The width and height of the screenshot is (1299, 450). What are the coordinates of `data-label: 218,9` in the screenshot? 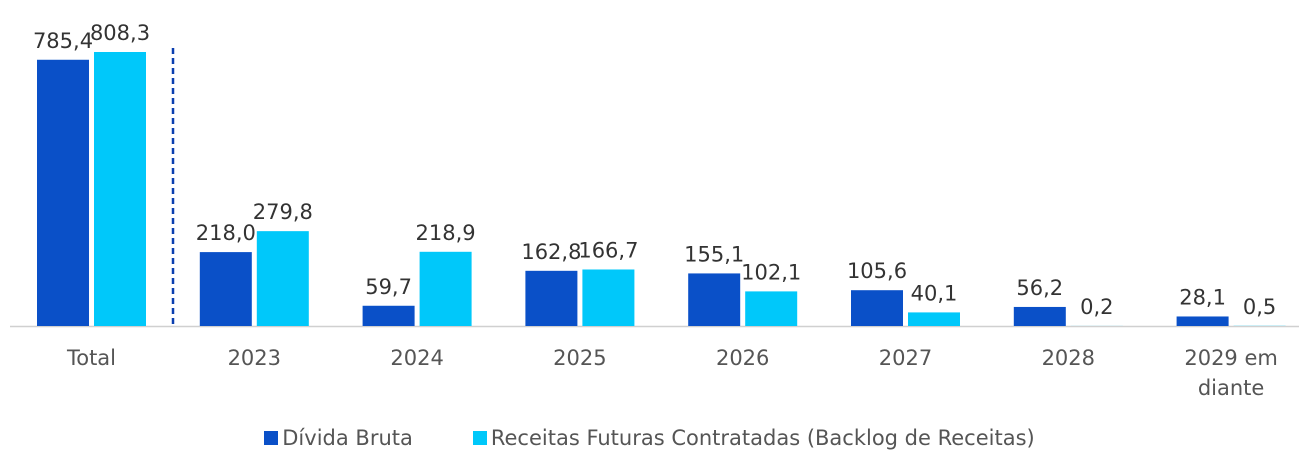 It's located at (446, 233).